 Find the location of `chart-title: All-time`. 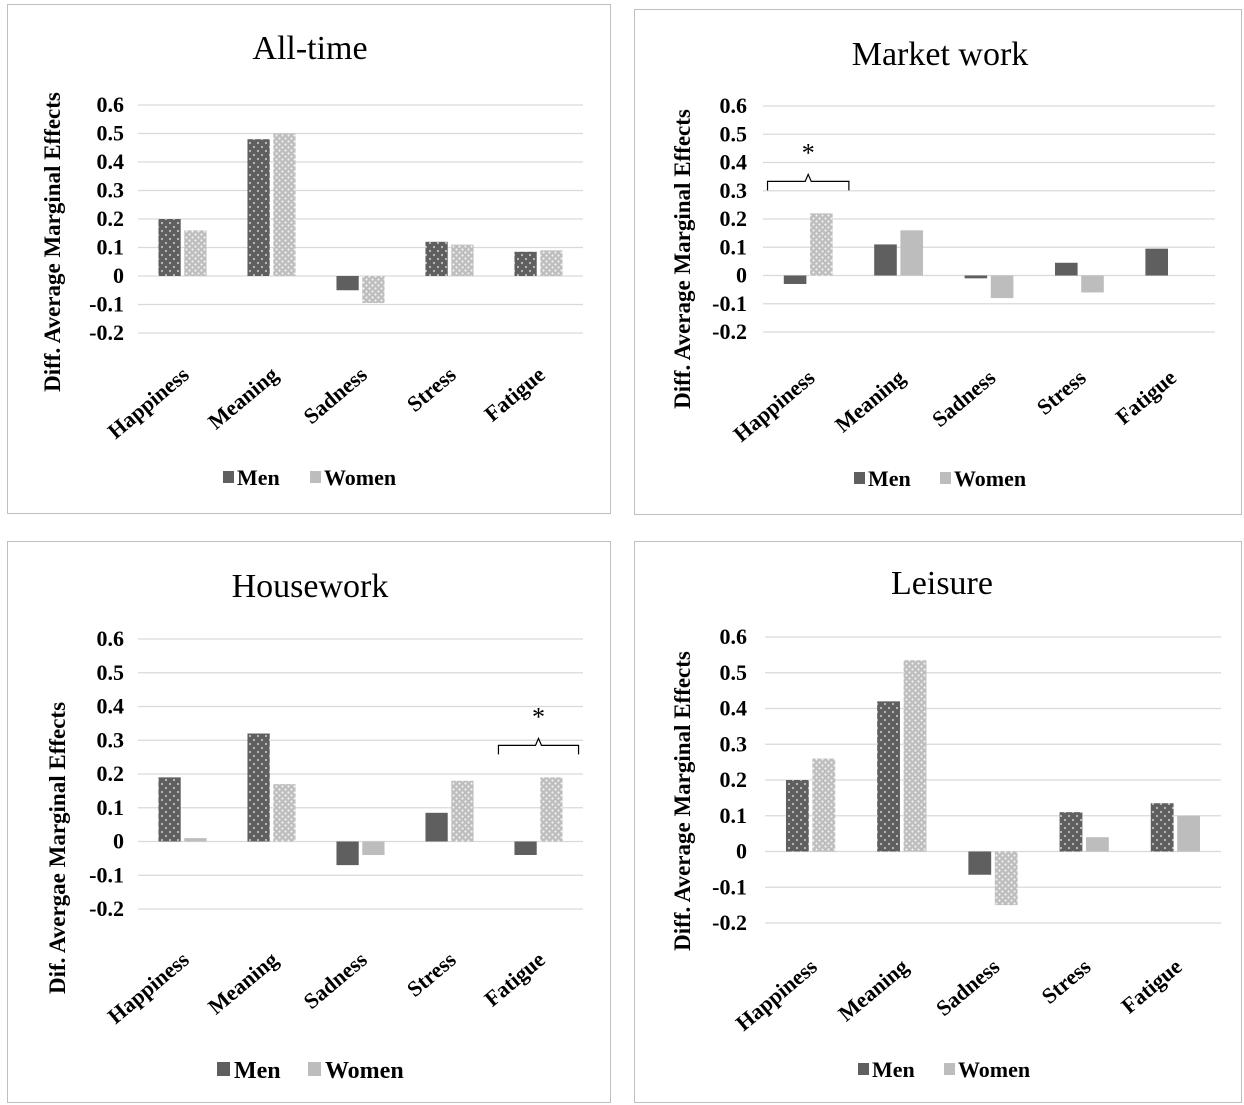

chart-title: All-time is located at coordinates (309, 48).